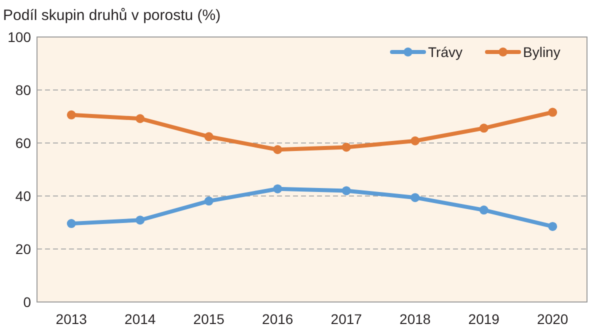  What do you see at coordinates (140, 319) in the screenshot?
I see `x-tick-label: 2014` at bounding box center [140, 319].